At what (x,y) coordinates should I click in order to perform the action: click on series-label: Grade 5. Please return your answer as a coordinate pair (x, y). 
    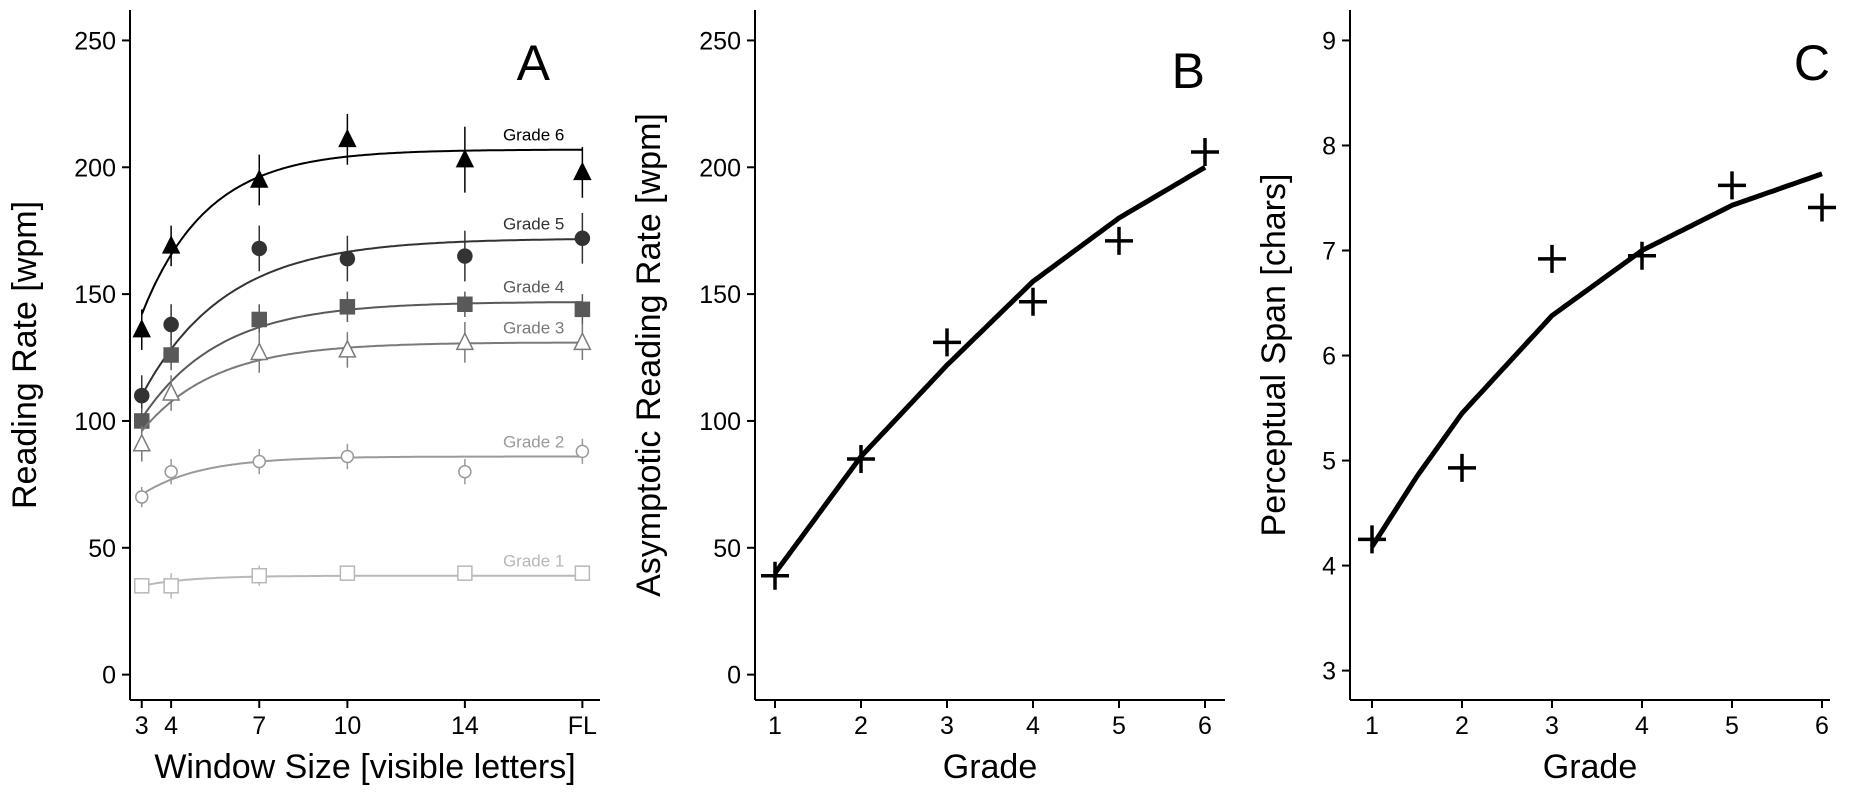
    Looking at the image, I should click on (533, 223).